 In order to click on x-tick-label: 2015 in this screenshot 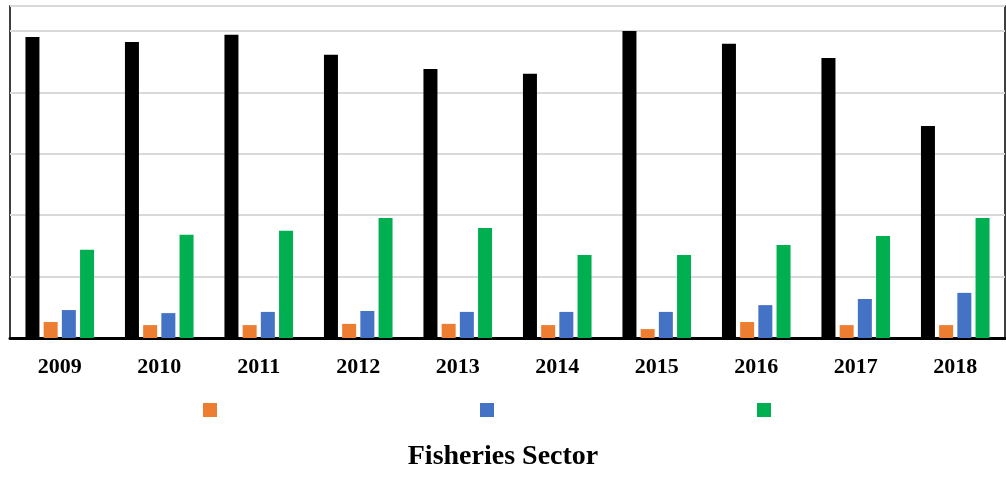, I will do `click(656, 365)`.